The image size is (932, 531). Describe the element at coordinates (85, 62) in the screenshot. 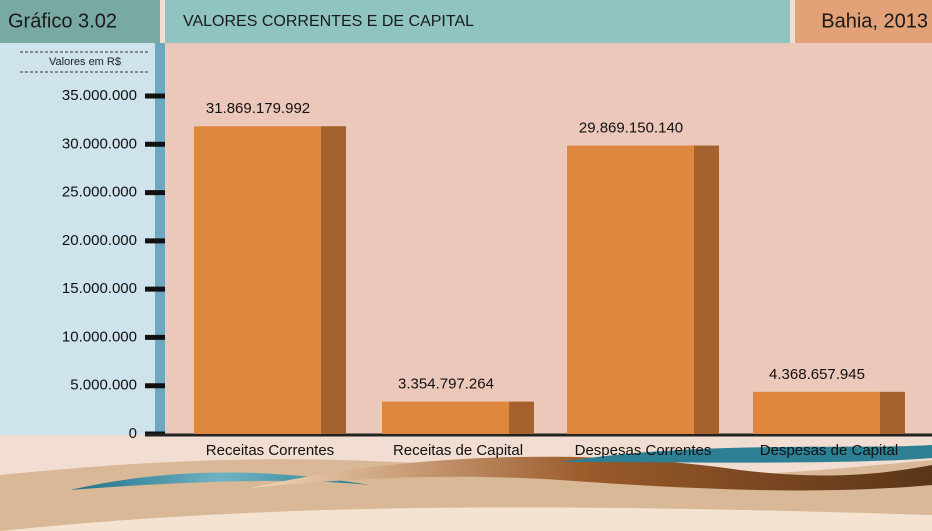

I see `y-axis-label: Valores em R$` at that location.